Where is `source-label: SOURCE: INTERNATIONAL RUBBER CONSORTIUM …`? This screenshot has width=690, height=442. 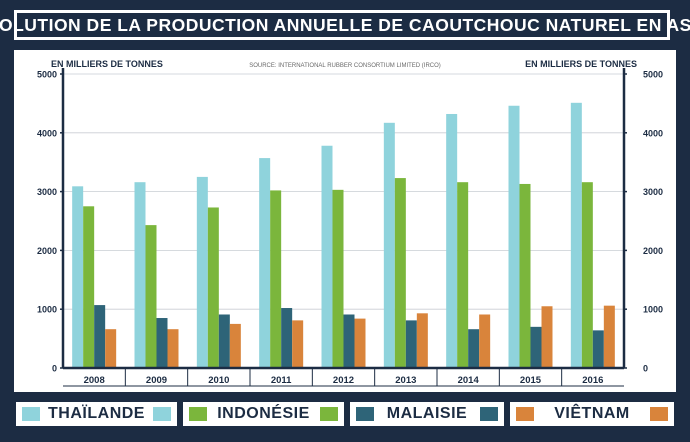
source-label: SOURCE: INTERNATIONAL RUBBER CONSORTIUM … is located at coordinates (345, 66).